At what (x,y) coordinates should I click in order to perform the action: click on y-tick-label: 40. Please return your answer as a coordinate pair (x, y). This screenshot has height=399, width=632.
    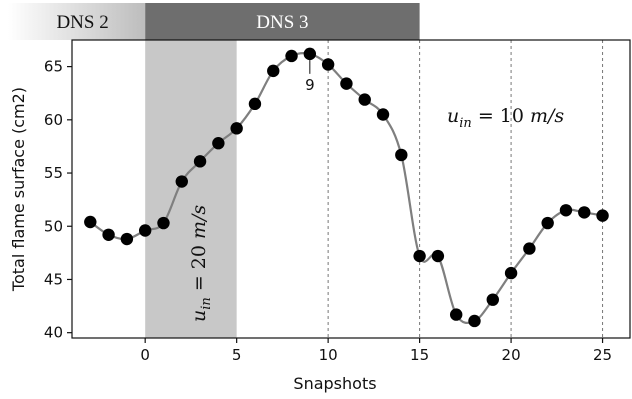
    Looking at the image, I should click on (53, 333).